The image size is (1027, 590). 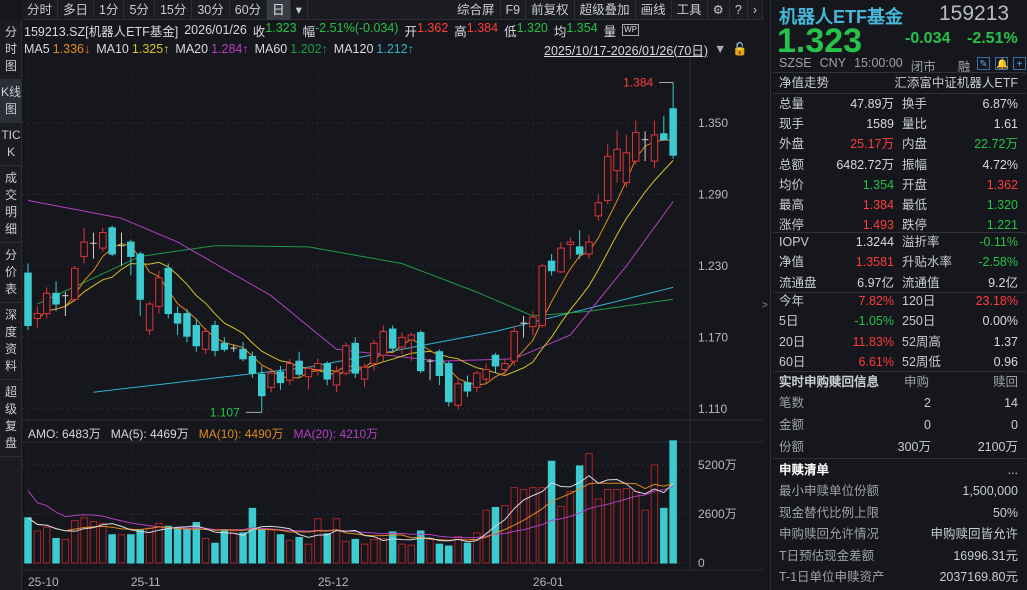 What do you see at coordinates (139, 10) in the screenshot?
I see `period-tab-3: 5分` at bounding box center [139, 10].